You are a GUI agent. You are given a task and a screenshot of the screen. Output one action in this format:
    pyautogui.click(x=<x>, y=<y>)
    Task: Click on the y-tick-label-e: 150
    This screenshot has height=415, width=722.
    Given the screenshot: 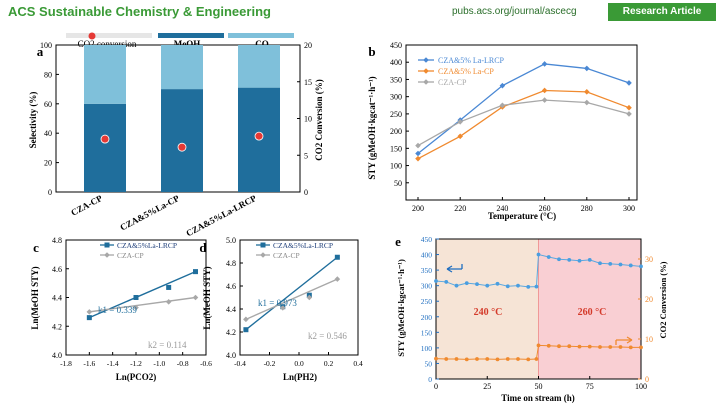 What is the action you would take?
    pyautogui.click(x=427, y=332)
    